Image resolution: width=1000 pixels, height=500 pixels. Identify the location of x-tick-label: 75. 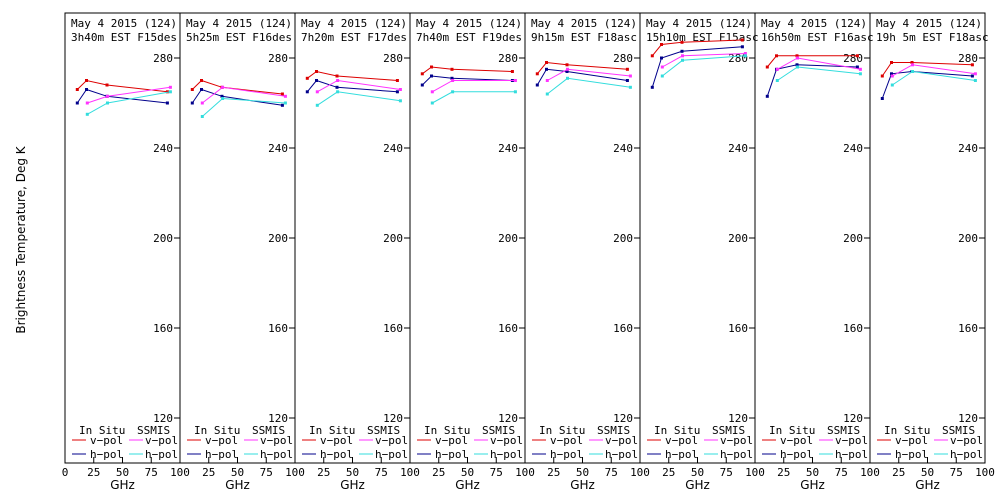
(381, 472).